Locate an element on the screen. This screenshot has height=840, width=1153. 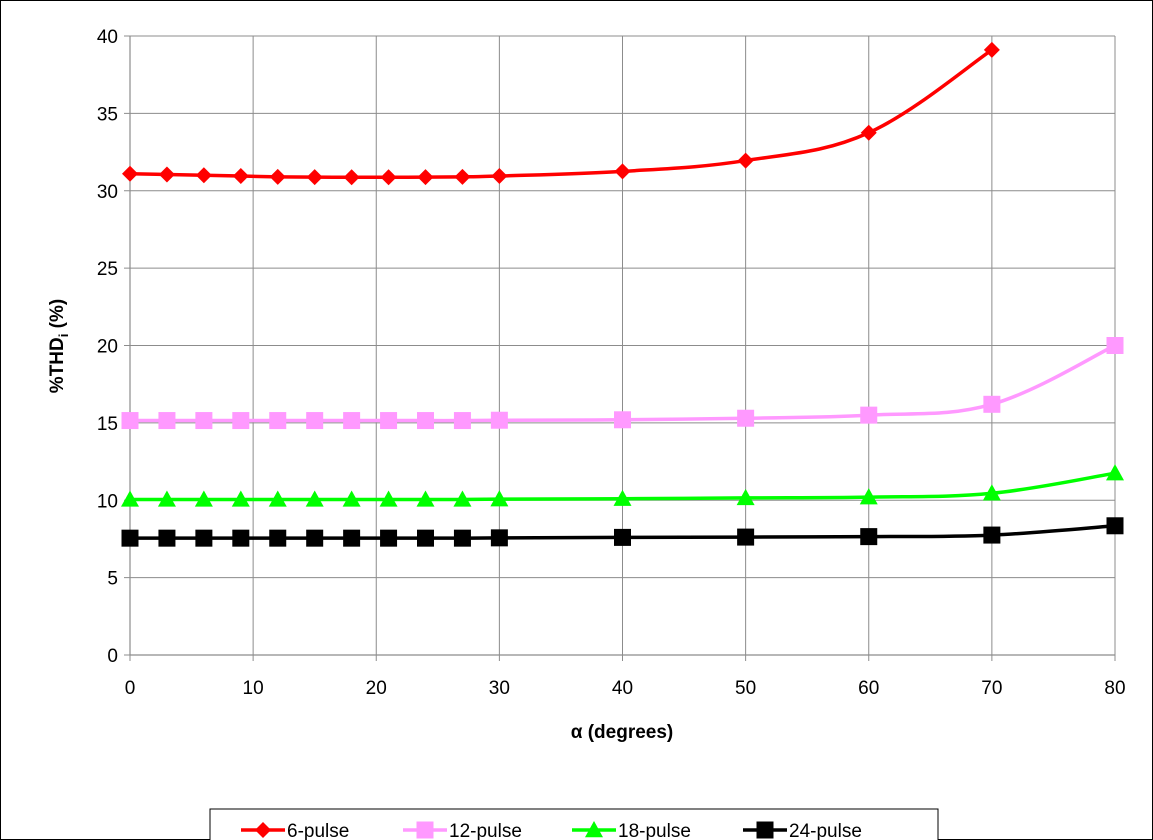
y-axis-ticks: 0 5 10 15 20 25 30 35 40 is located at coordinates (113, 347).